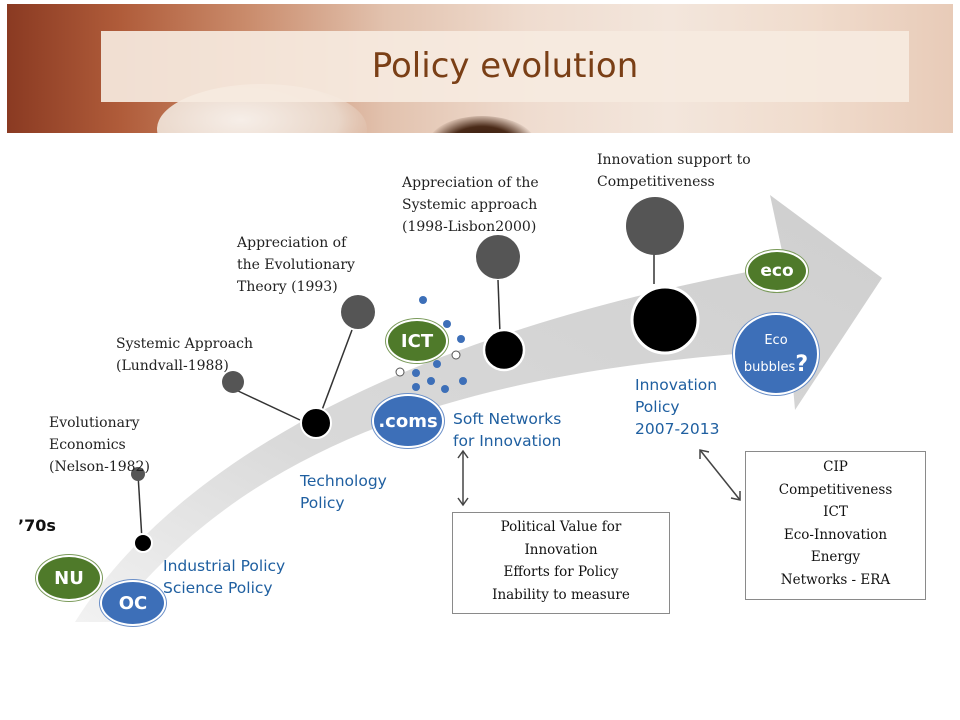 The height and width of the screenshot is (720, 960). What do you see at coordinates (507, 430) in the screenshot?
I see `label-soft-networks: Soft Networks for Innovation` at bounding box center [507, 430].